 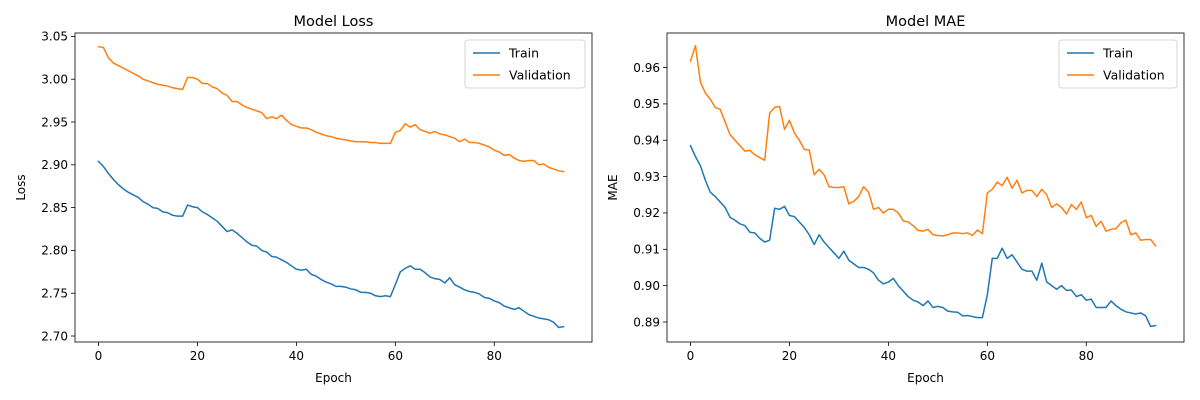 I want to click on chart-title: Model MAE, so click(x=926, y=22).